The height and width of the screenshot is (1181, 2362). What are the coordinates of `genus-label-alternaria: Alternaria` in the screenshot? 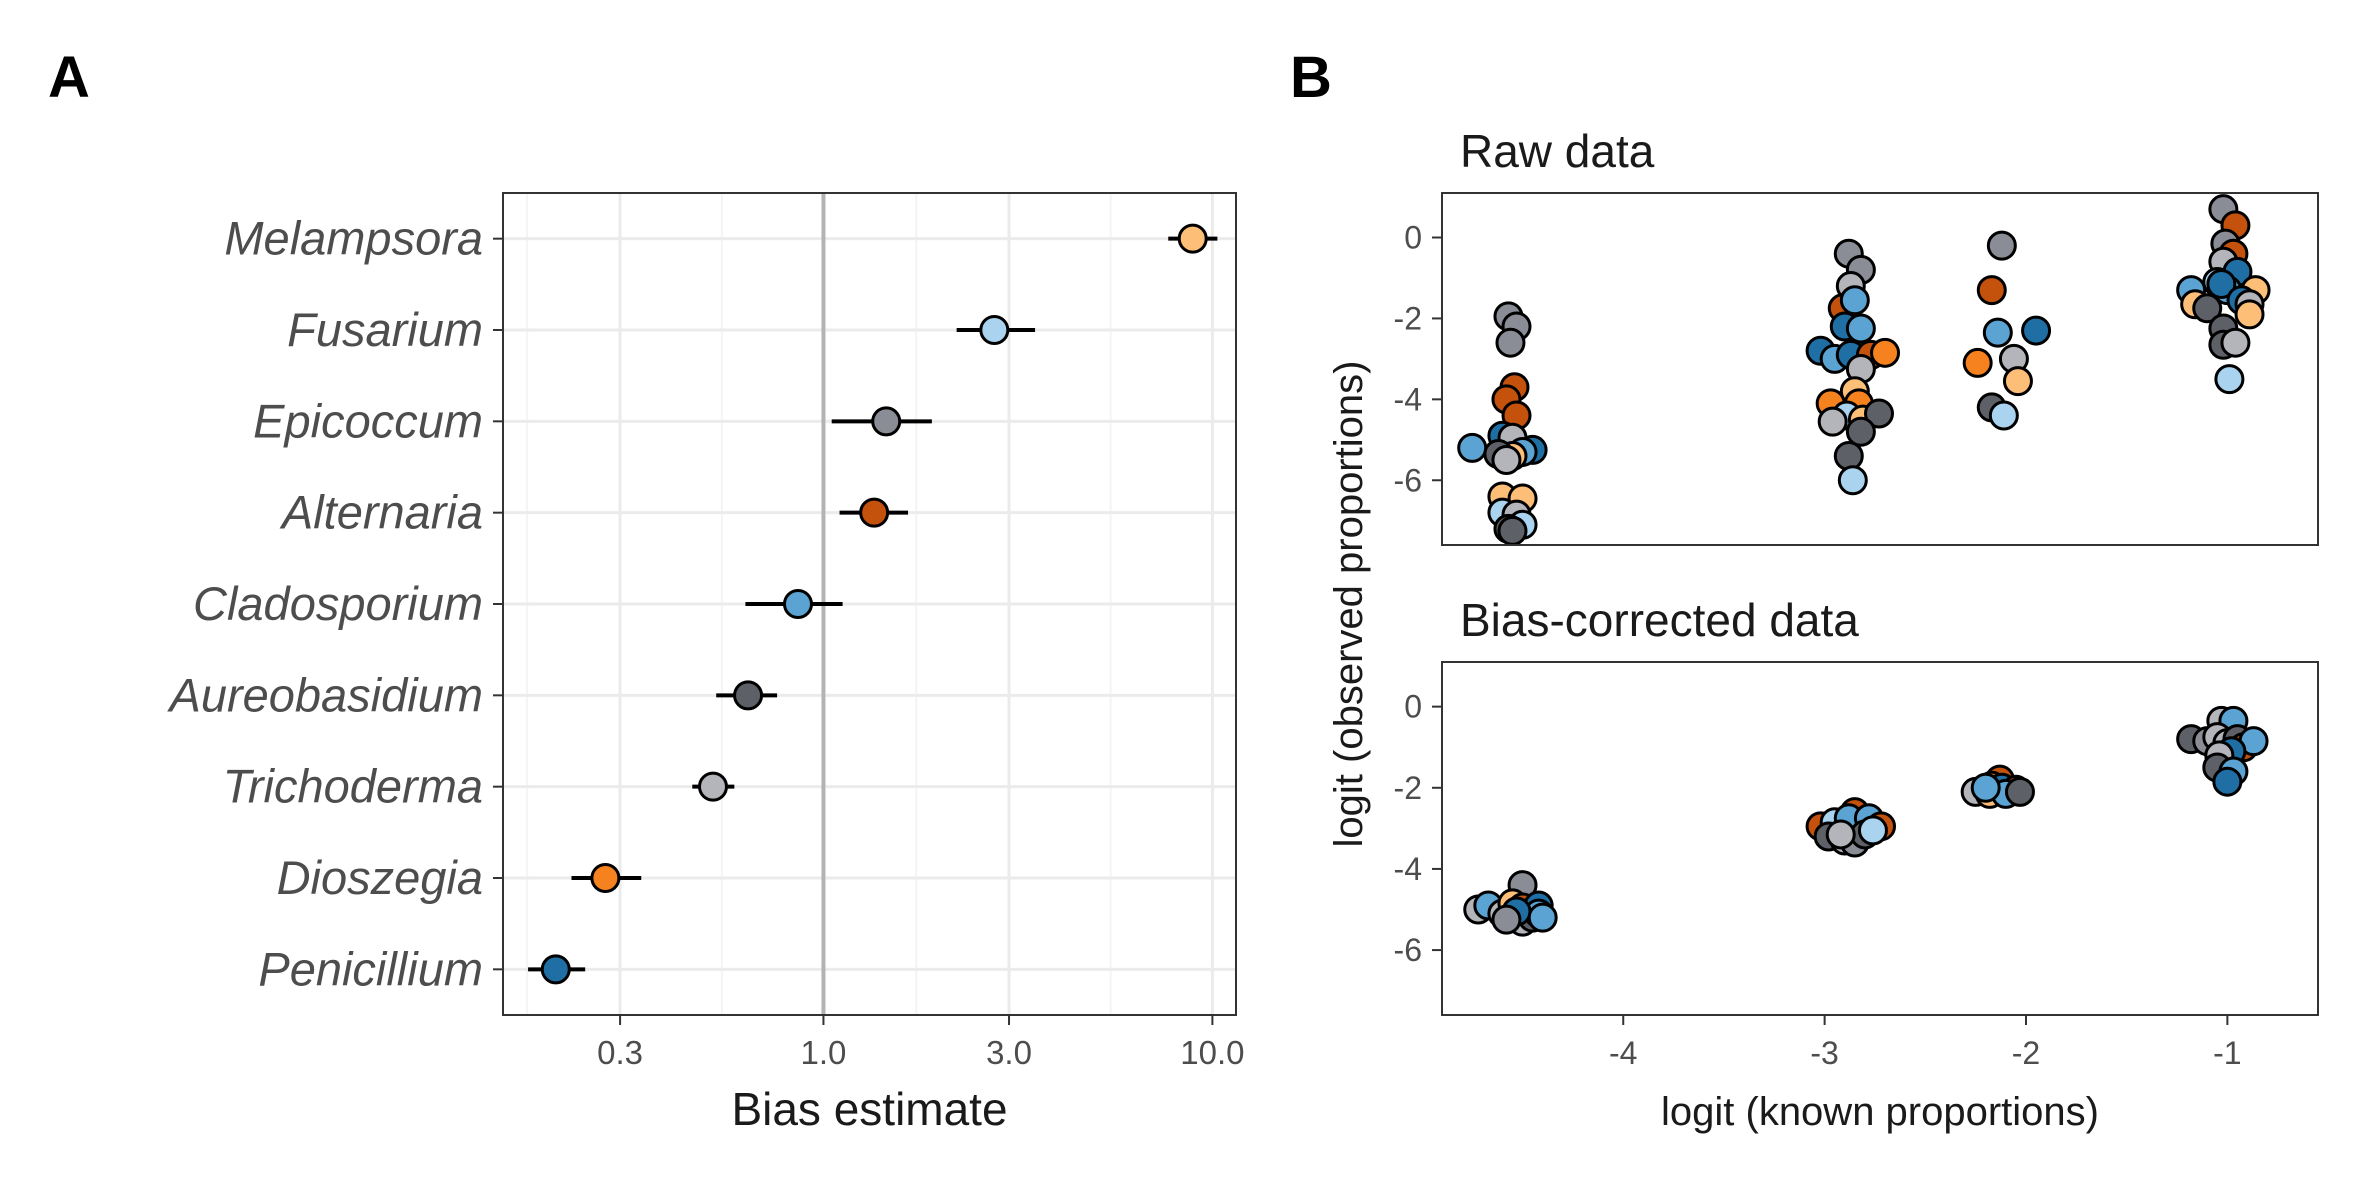 It's located at (381, 512).